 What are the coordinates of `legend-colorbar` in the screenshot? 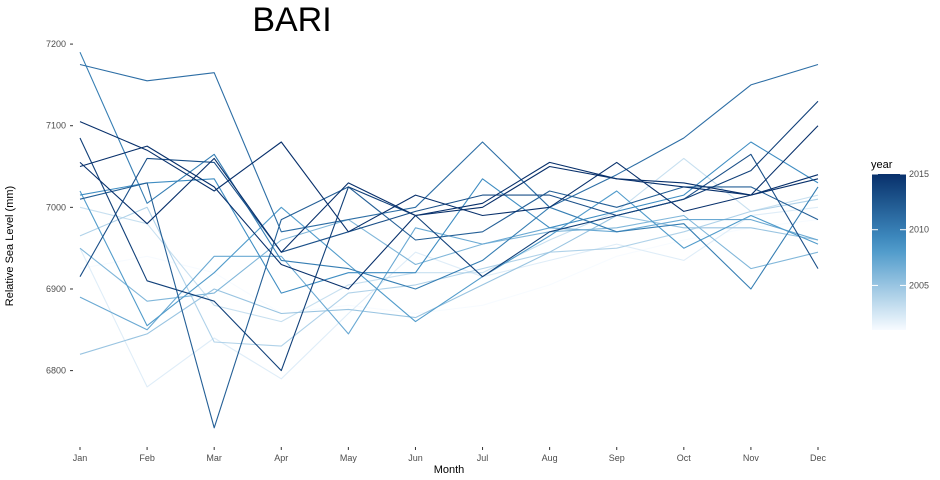 It's located at (889, 252).